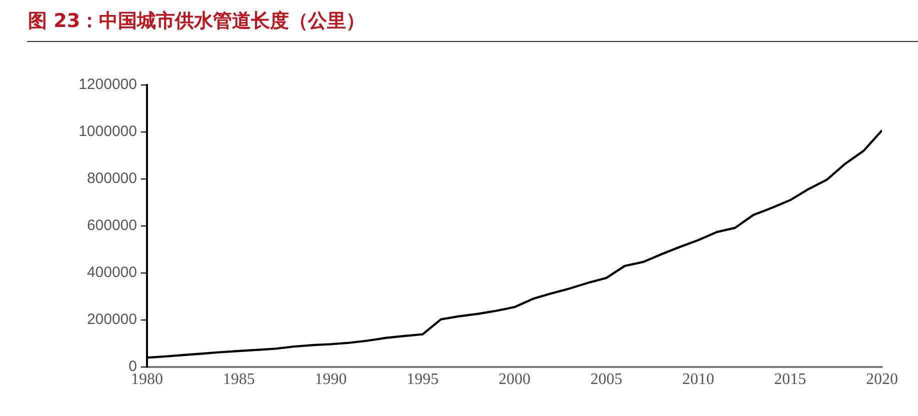 Image resolution: width=918 pixels, height=416 pixels. Describe the element at coordinates (107, 131) in the screenshot. I see `y-tick-label: 1000000` at that location.